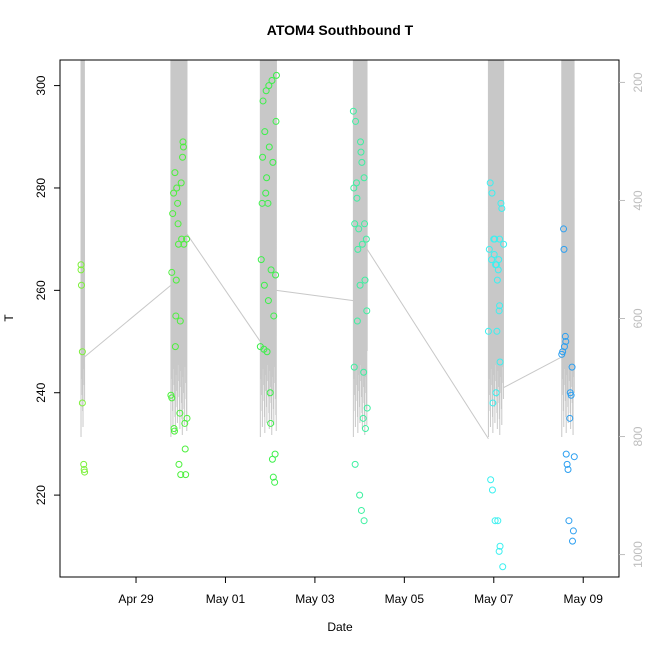 Image resolution: width=650 pixels, height=650 pixels. What do you see at coordinates (638, 200) in the screenshot?
I see `right-tick-label: 400` at bounding box center [638, 200].